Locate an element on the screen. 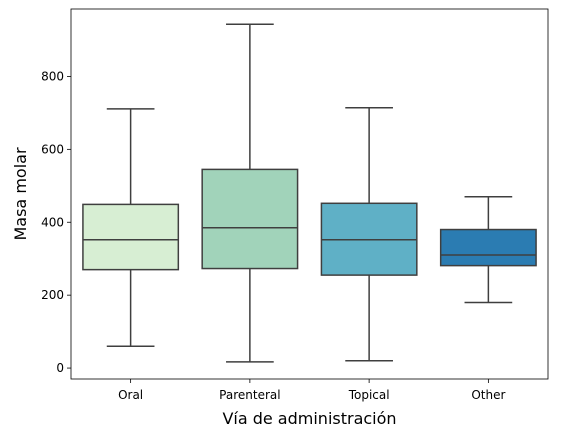 Image resolution: width=576 pixels, height=437 pixels. y-axis: 0 200 400 600 800 is located at coordinates (56, 222).